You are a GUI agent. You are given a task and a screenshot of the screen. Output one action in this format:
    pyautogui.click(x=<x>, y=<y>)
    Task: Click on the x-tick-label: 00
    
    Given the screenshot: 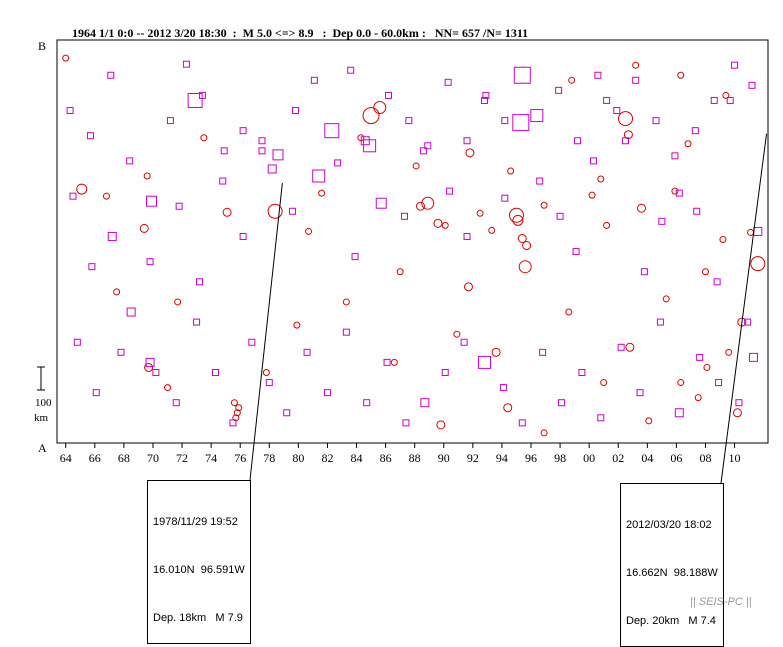 What is the action you would take?
    pyautogui.click(x=589, y=458)
    